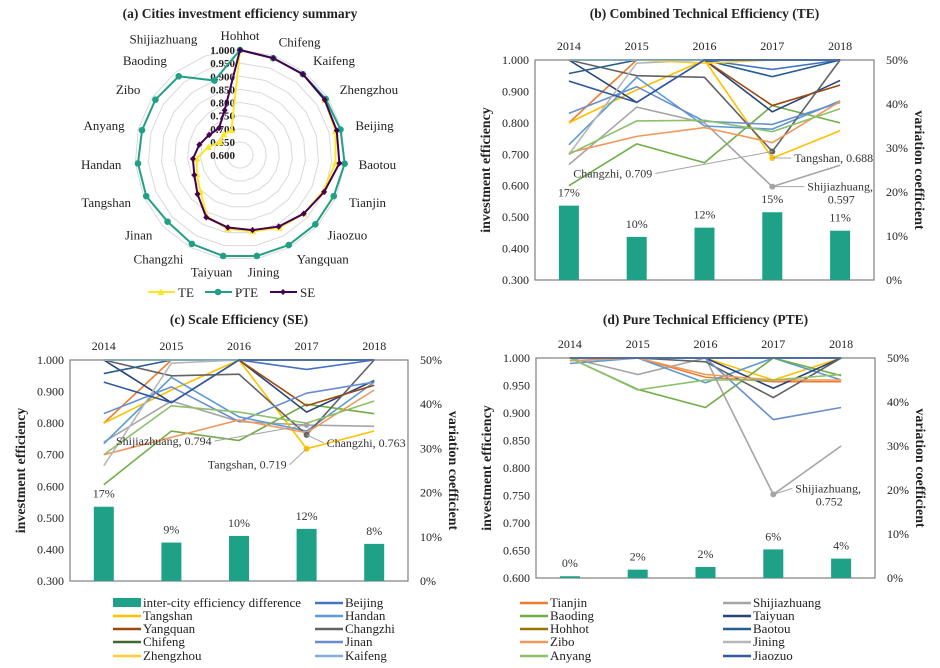 This screenshot has height=668, width=940. What do you see at coordinates (841, 546) in the screenshot?
I see `bar-label: 4%` at bounding box center [841, 546].